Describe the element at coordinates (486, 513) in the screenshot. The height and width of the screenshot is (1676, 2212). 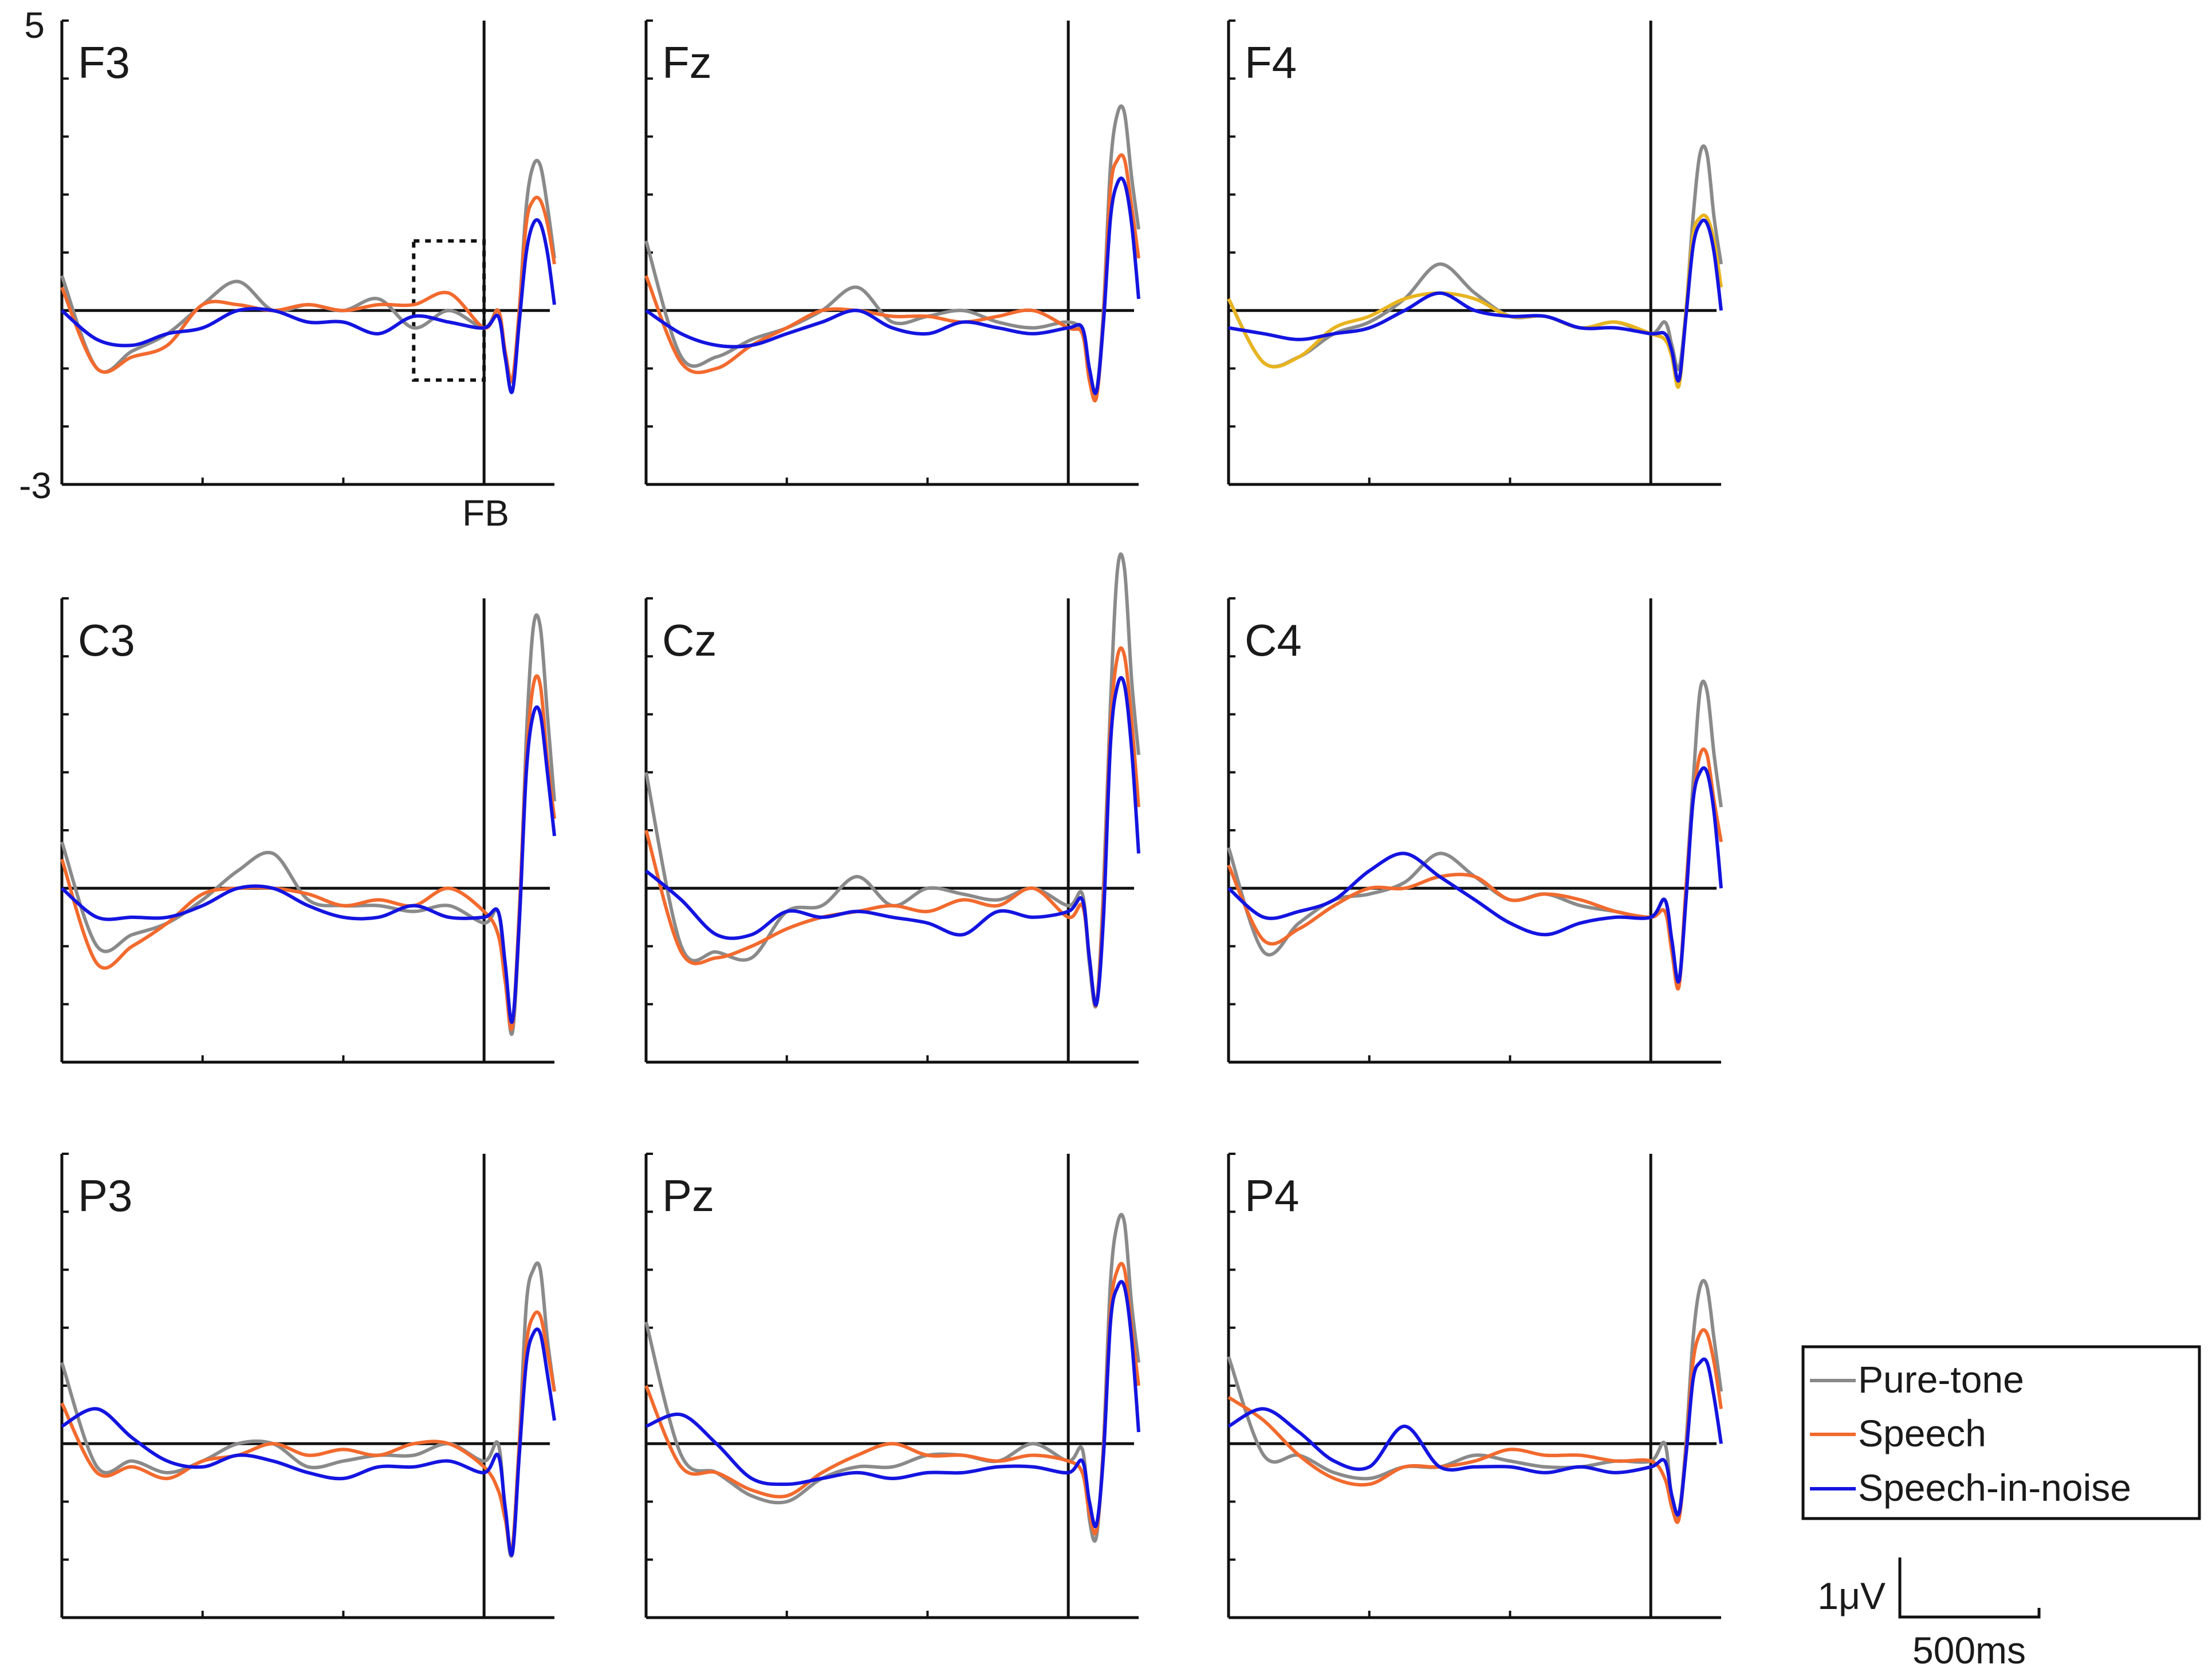
I see `fb-label: FB` at that location.